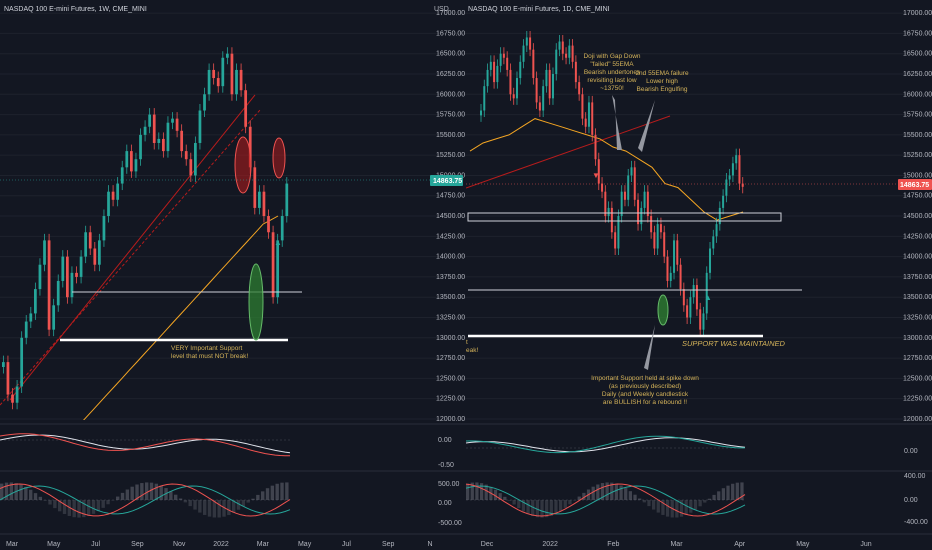  Describe the element at coordinates (662, 73) in the screenshot. I see `annotation-line: 2nd 55EMA failure` at that location.